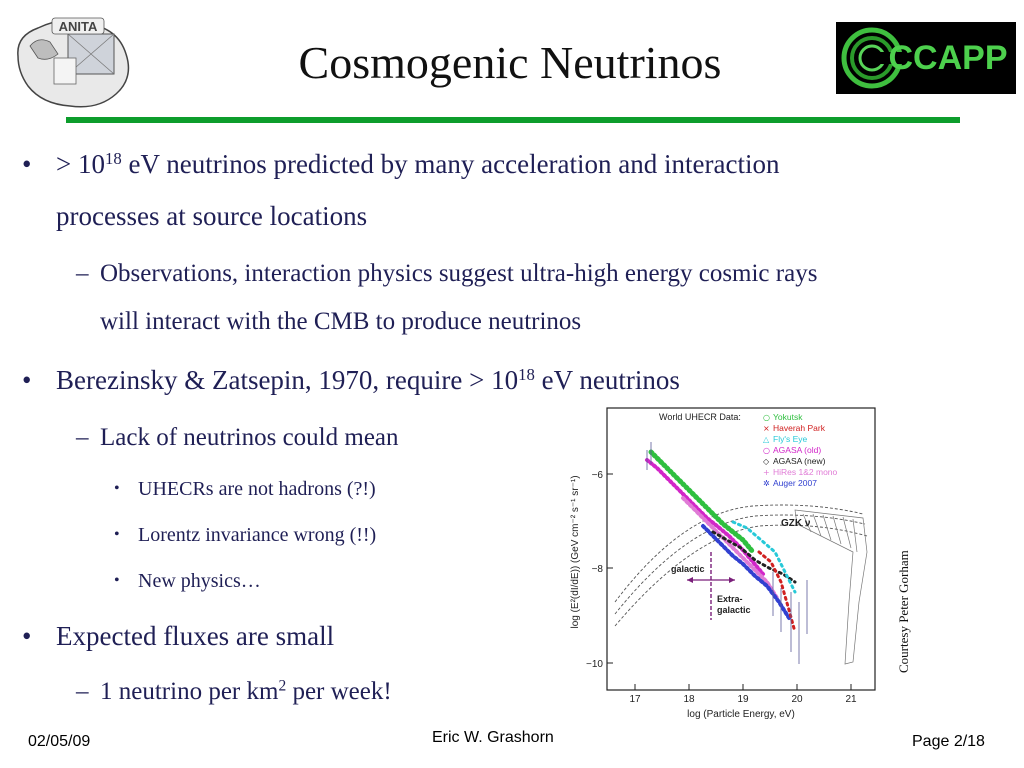 The width and height of the screenshot is (1024, 768). What do you see at coordinates (575, 551) in the screenshot?
I see `y-axis-label: log (E²(dI/dE)) (GeV cm⁻² s⁻¹ sr⁻¹)` at bounding box center [575, 551].